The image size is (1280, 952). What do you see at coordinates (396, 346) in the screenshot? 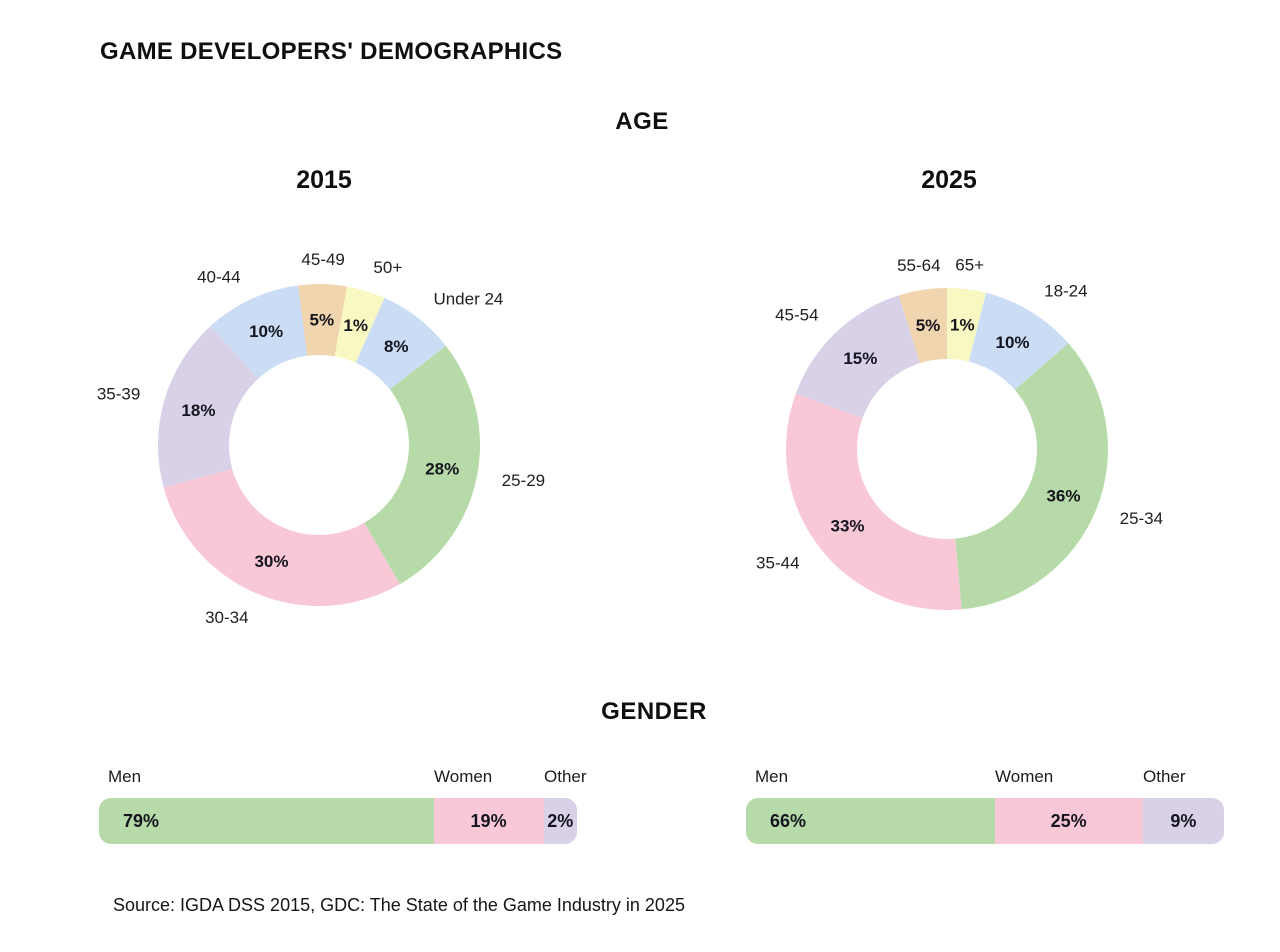
I see `slice-percent-label-under-24: 8%` at bounding box center [396, 346].